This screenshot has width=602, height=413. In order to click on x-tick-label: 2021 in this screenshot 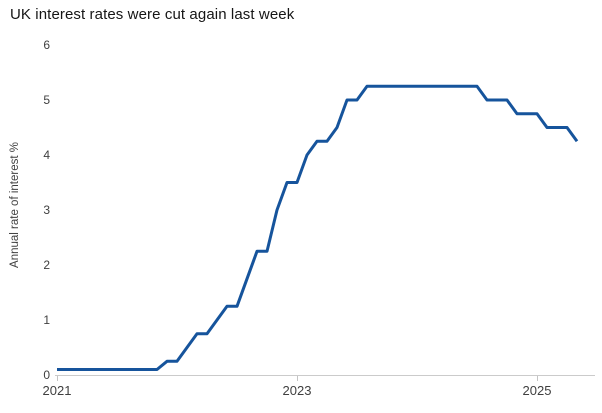, I will do `click(57, 390)`.